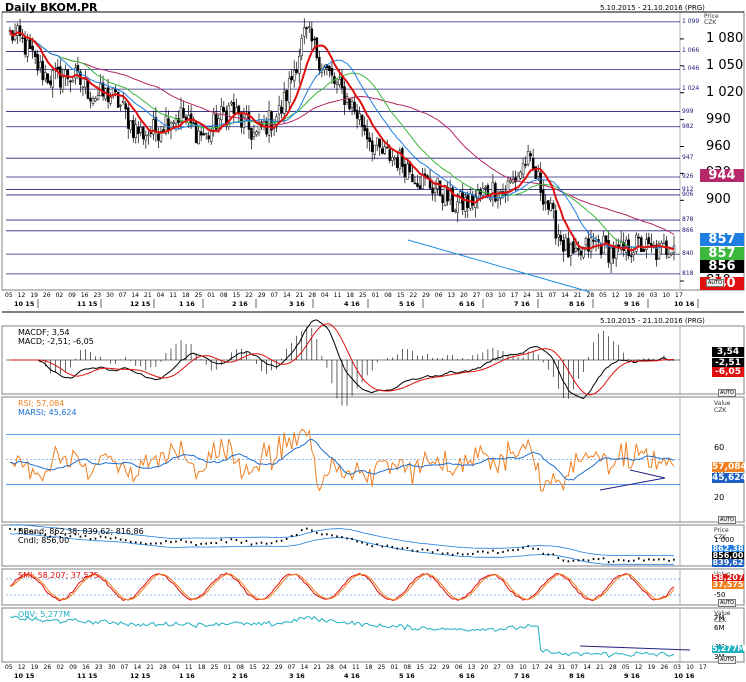 The height and width of the screenshot is (682, 746). I want to click on rsi-auto-button: AUTO, so click(727, 520).